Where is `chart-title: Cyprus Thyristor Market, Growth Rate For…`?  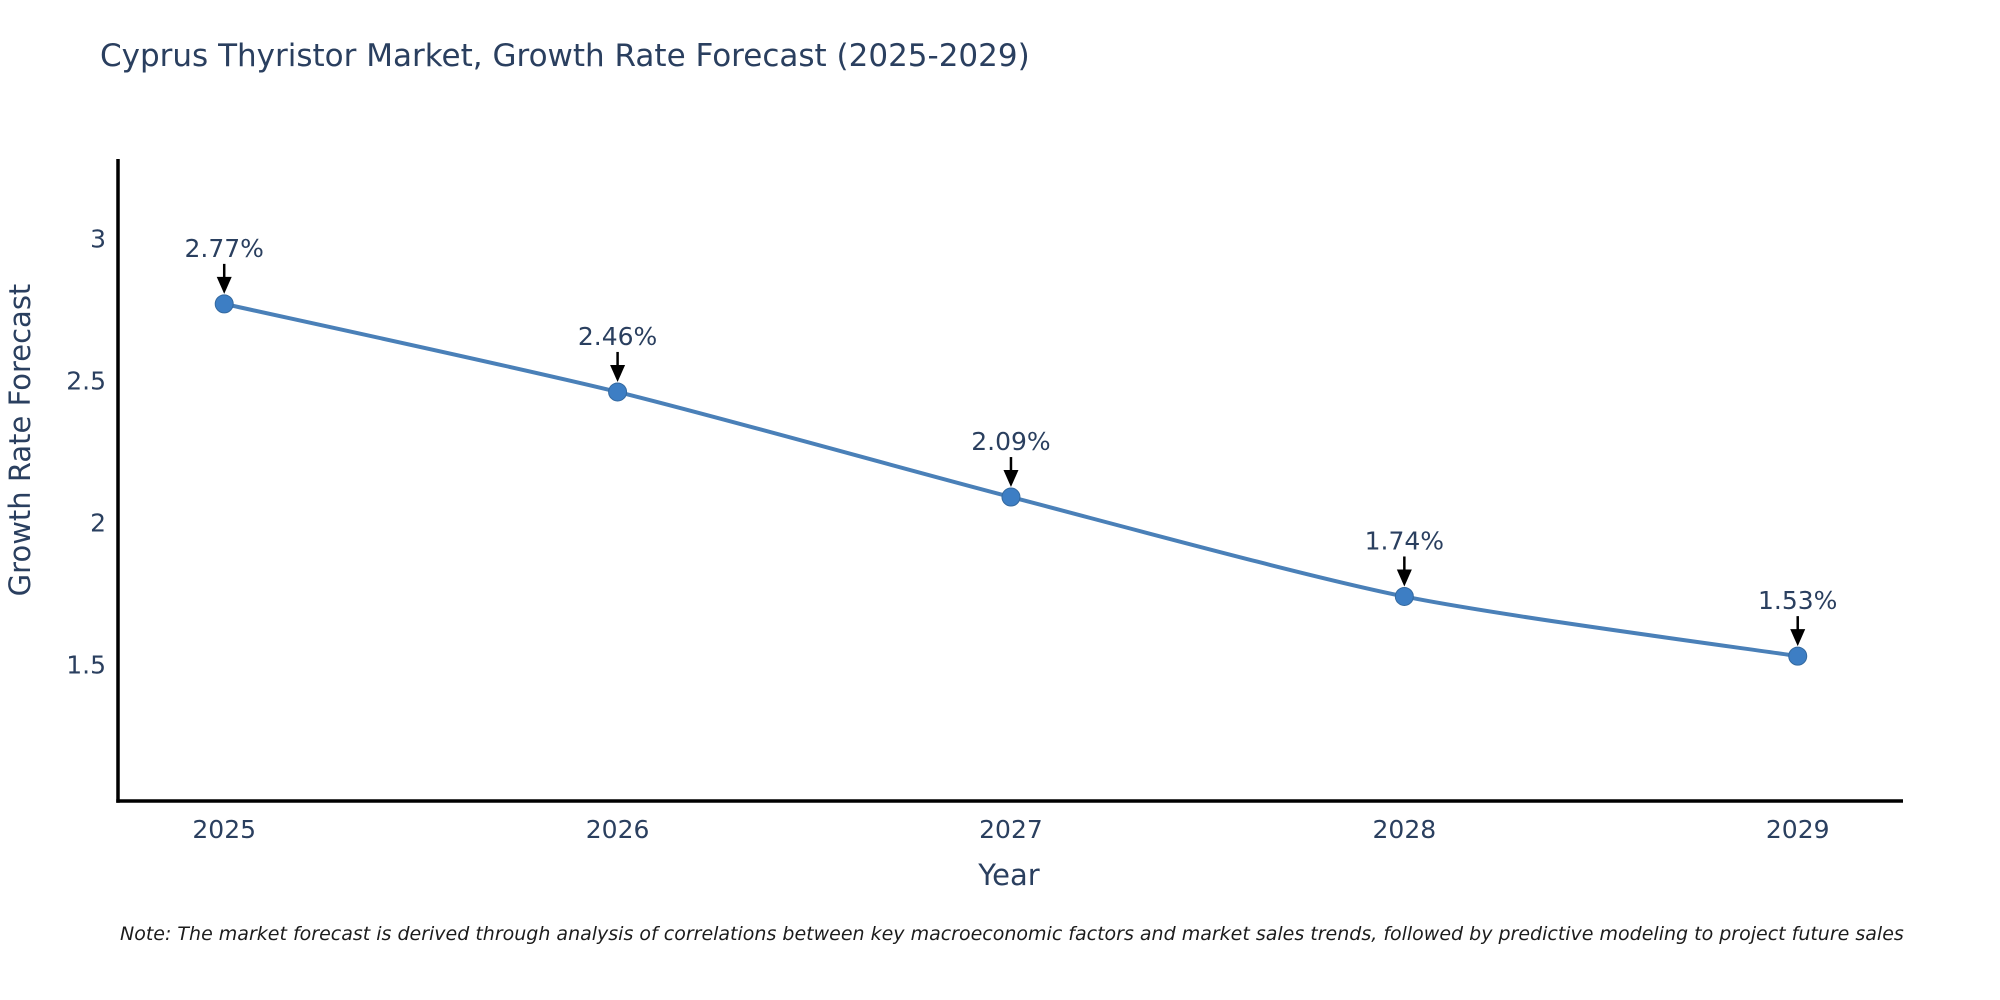
chart-title: Cyprus Thyristor Market, Growth Rate For… is located at coordinates (565, 56).